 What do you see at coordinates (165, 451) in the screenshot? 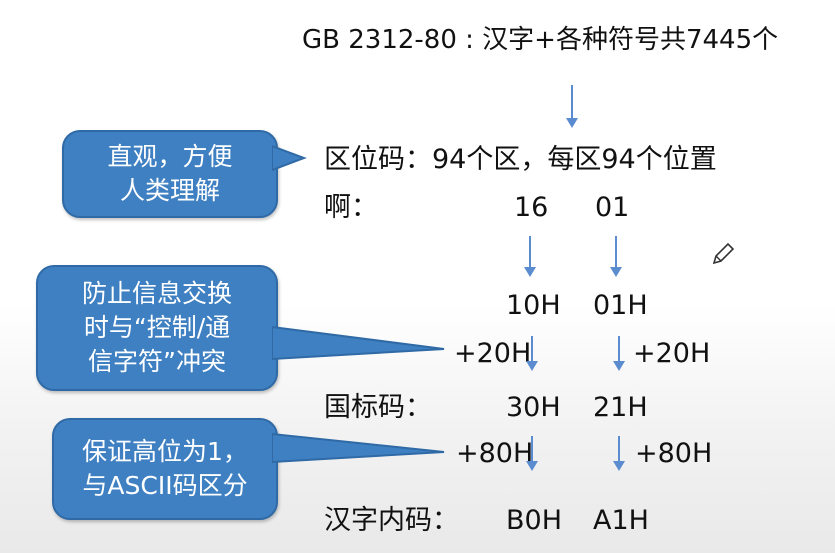
I see `callout-line: 保证高位为1，` at bounding box center [165, 451].